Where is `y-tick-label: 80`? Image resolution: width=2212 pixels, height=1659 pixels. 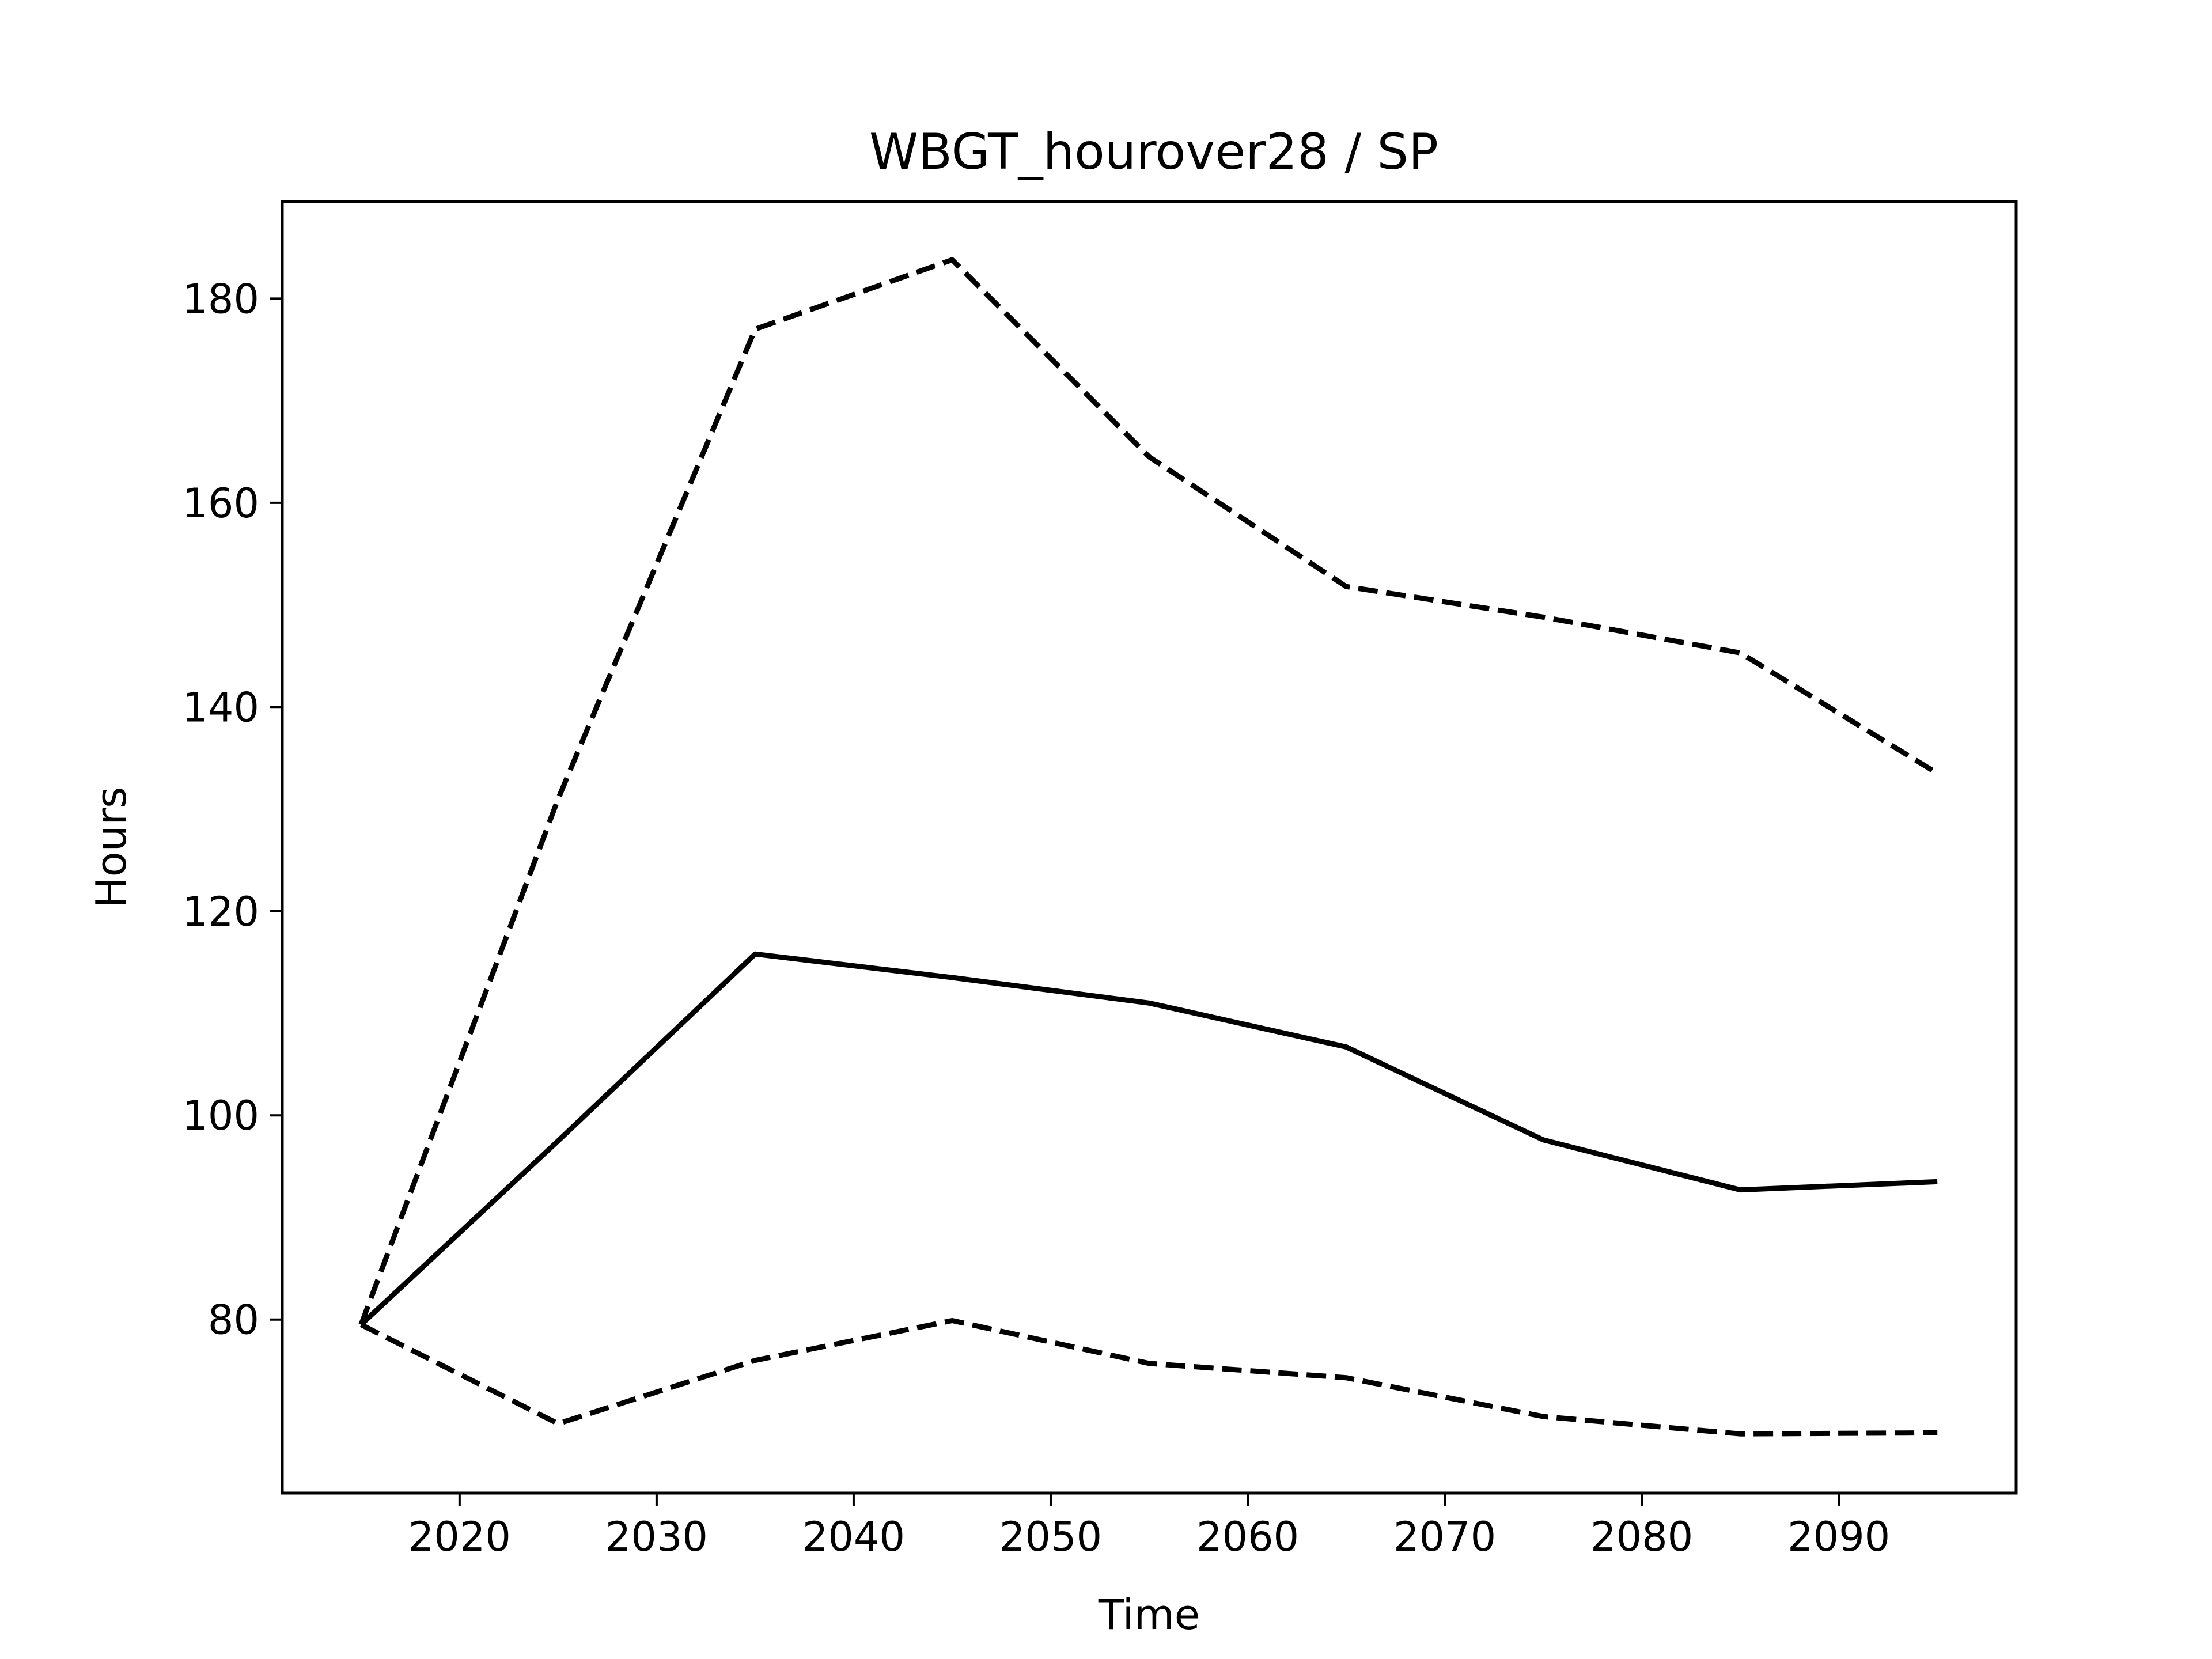
y-tick-label: 80 is located at coordinates (233, 1320).